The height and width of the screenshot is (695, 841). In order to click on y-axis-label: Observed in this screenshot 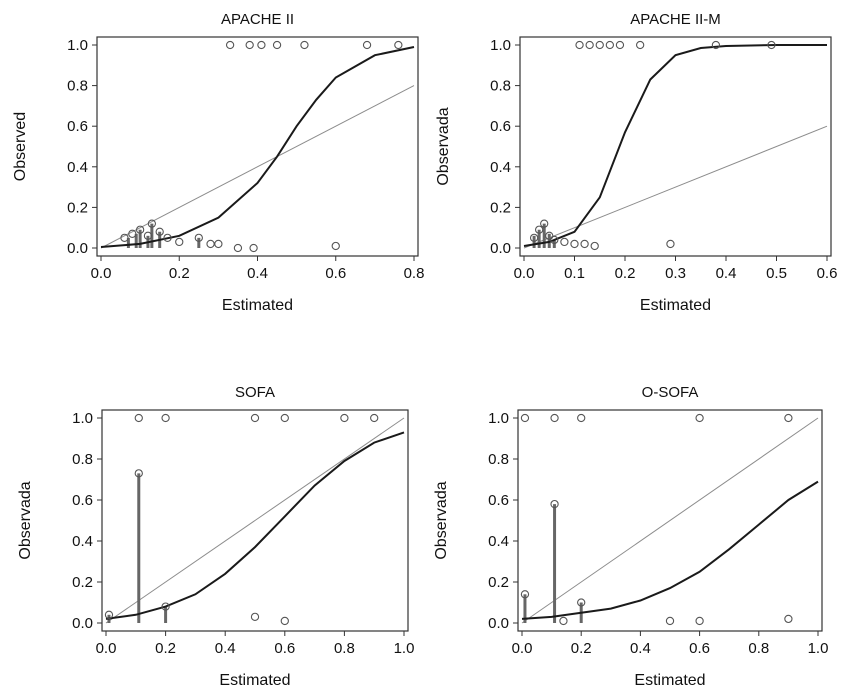, I will do `click(20, 146)`.